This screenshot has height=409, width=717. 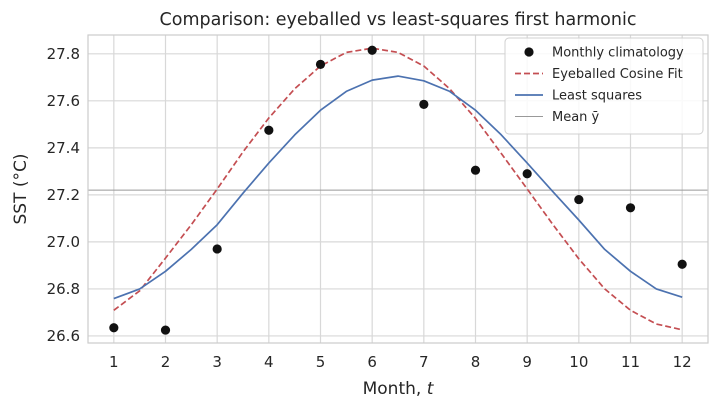 I want to click on x-tick-label: 8, so click(x=476, y=362).